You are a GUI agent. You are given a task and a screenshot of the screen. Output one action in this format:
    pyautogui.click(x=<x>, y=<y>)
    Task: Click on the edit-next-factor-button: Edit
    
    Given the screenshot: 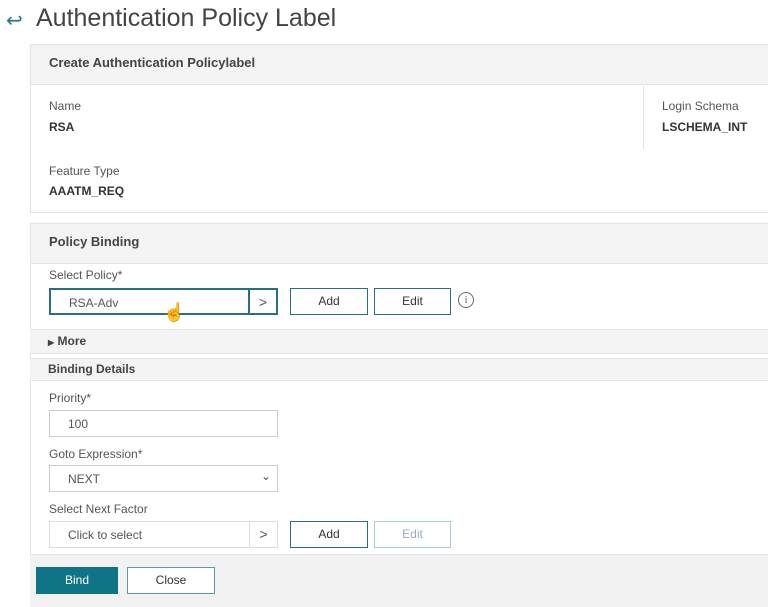 What is the action you would take?
    pyautogui.click(x=412, y=534)
    